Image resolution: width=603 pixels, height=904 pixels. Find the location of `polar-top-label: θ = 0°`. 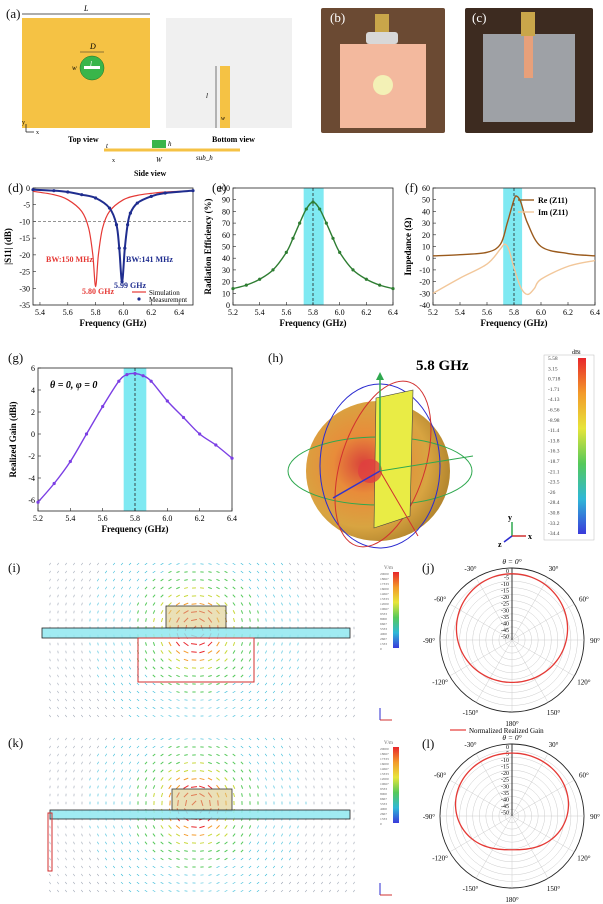

polar-top-label: θ = 0° is located at coordinates (511, 737).